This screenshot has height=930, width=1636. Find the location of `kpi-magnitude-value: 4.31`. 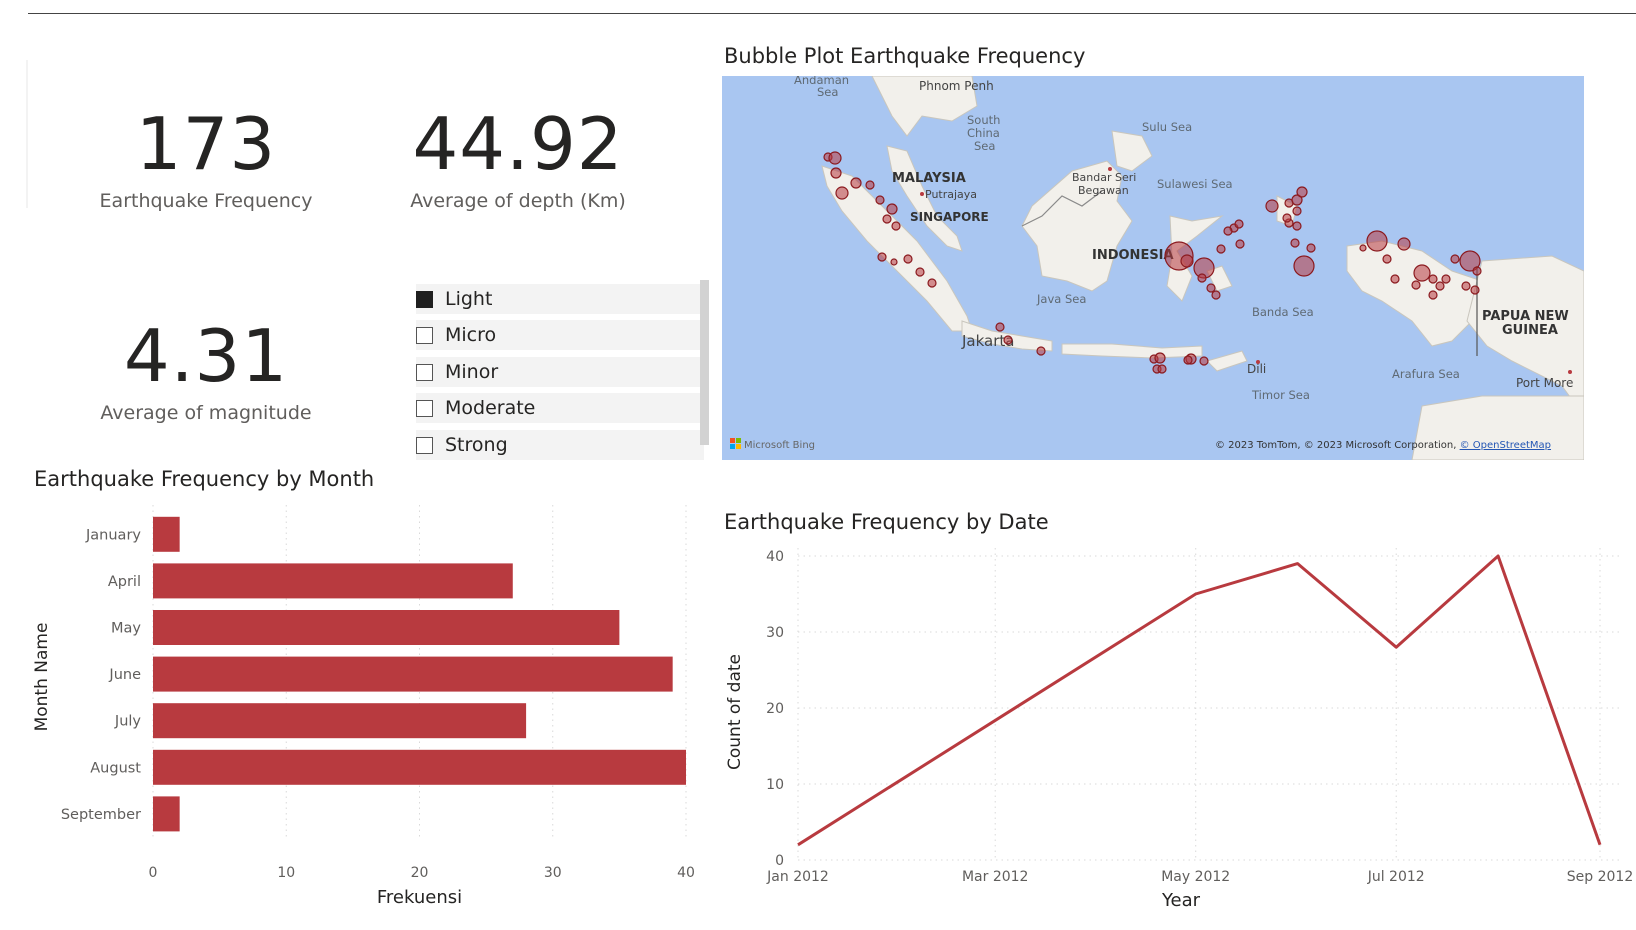

kpi-magnitude-value: 4.31 is located at coordinates (206, 356).